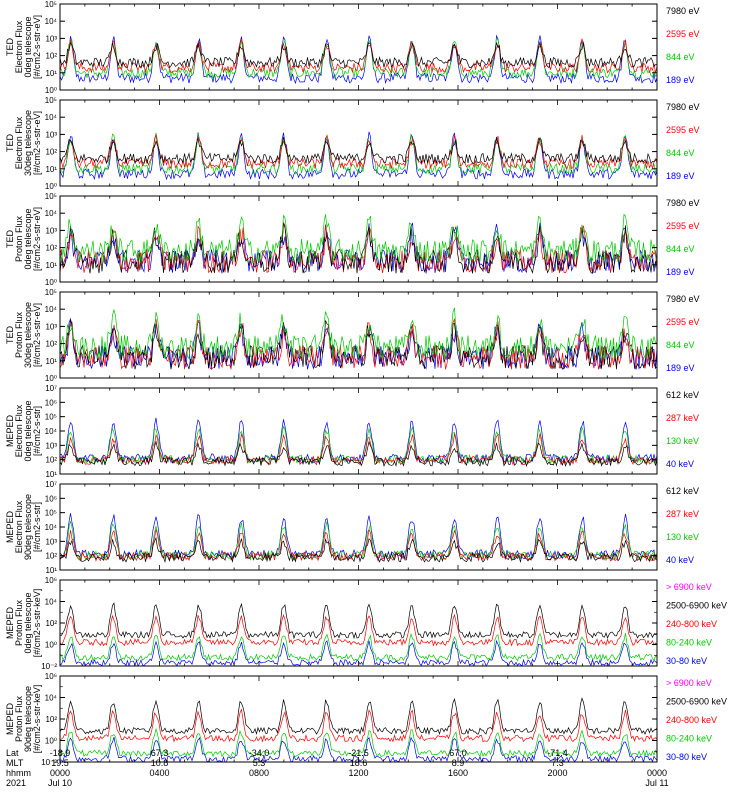 The image size is (750, 805). Describe the element at coordinates (259, 773) in the screenshot. I see `footer-value: 0800` at that location.